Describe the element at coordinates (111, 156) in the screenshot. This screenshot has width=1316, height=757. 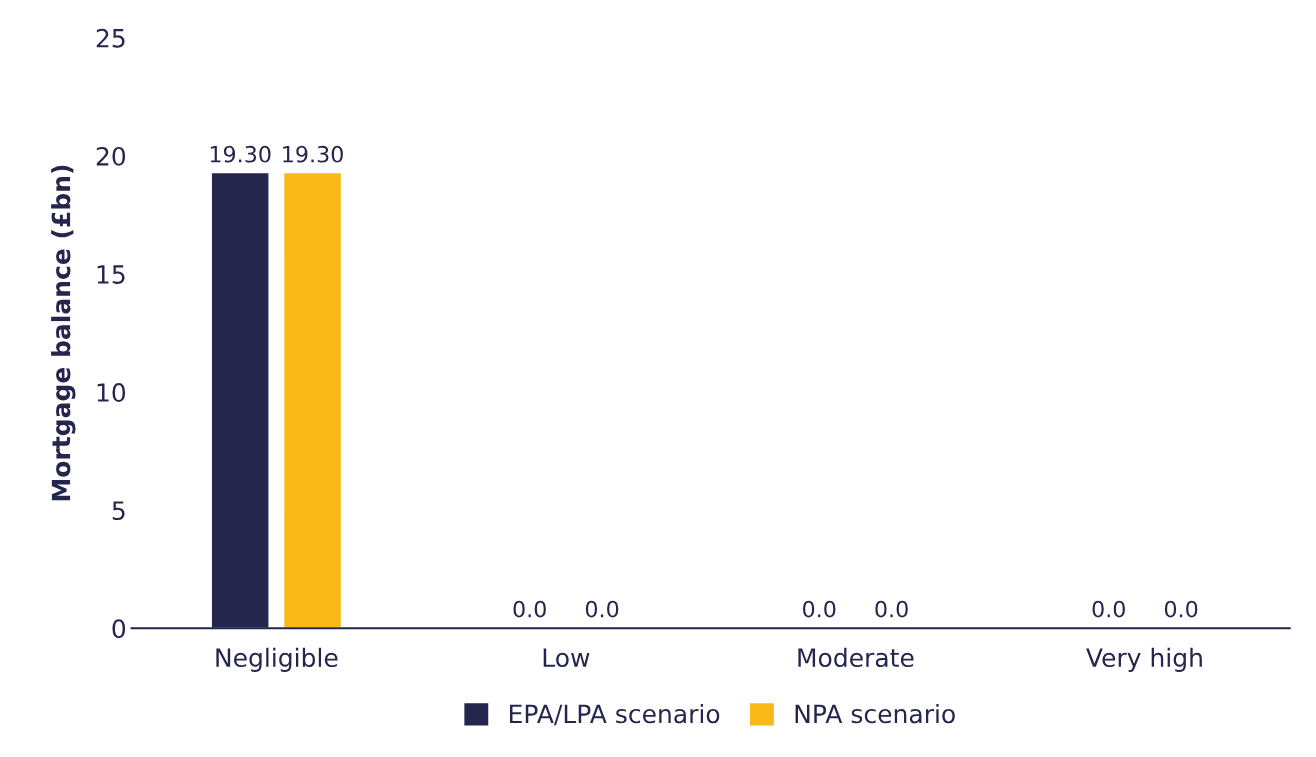
I see `y-tick-label: 20` at that location.